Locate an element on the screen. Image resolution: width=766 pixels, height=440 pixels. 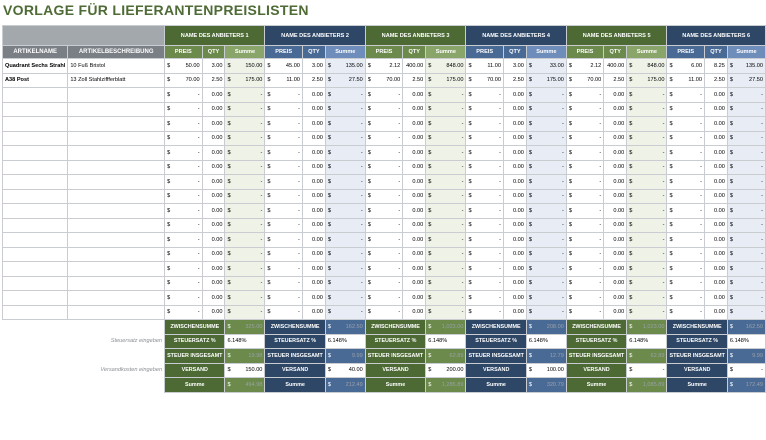
summary-value-tax_total: $9.99 is located at coordinates (345, 356).